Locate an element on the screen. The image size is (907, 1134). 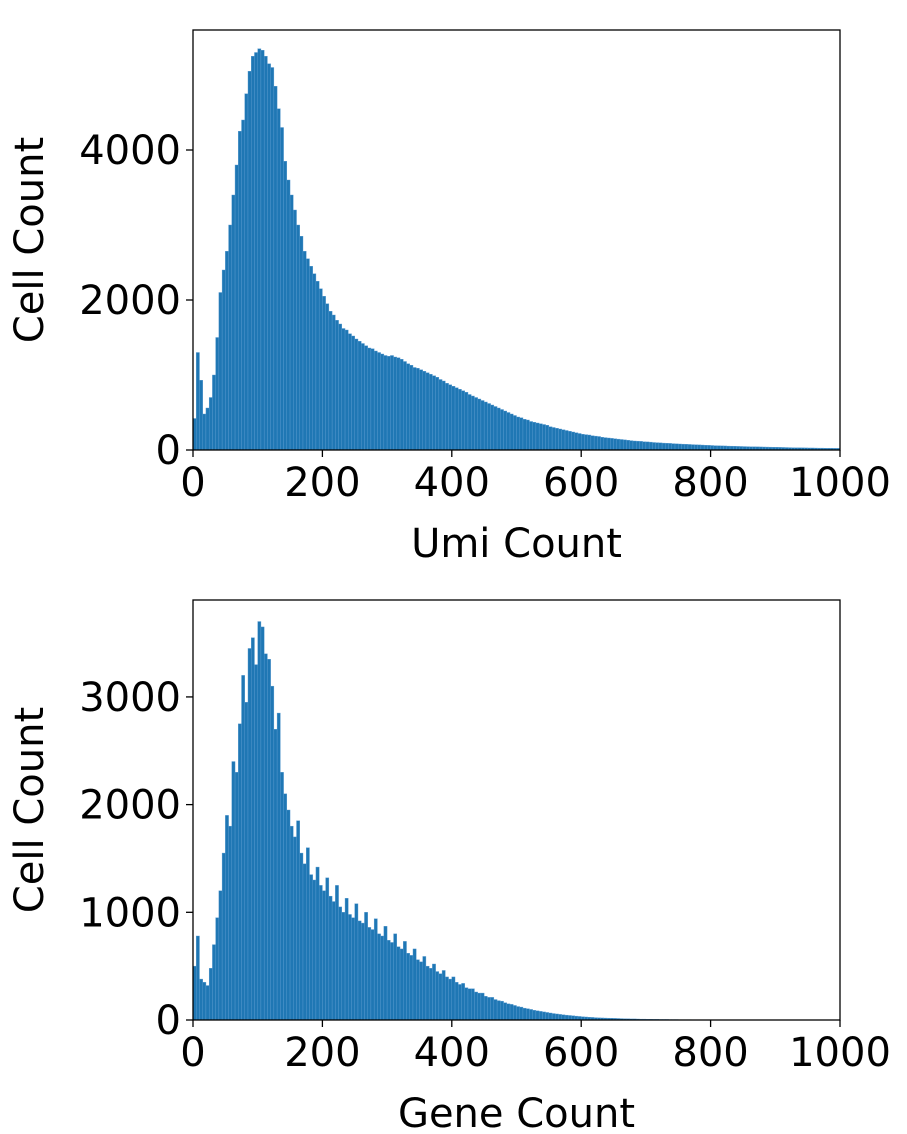
x-axis-label: Gene Count is located at coordinates (516, 1112).